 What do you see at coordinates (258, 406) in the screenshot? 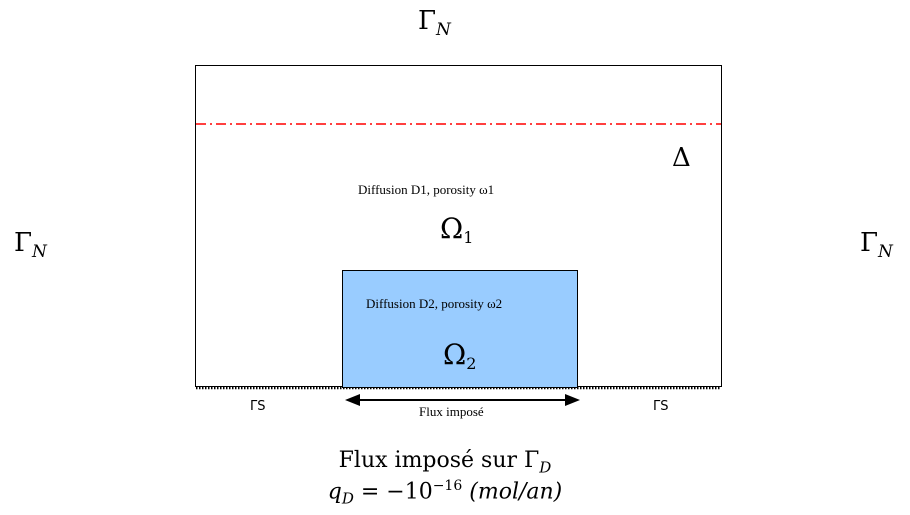
I see `gamma-s-left-label: ΓS` at bounding box center [258, 406].